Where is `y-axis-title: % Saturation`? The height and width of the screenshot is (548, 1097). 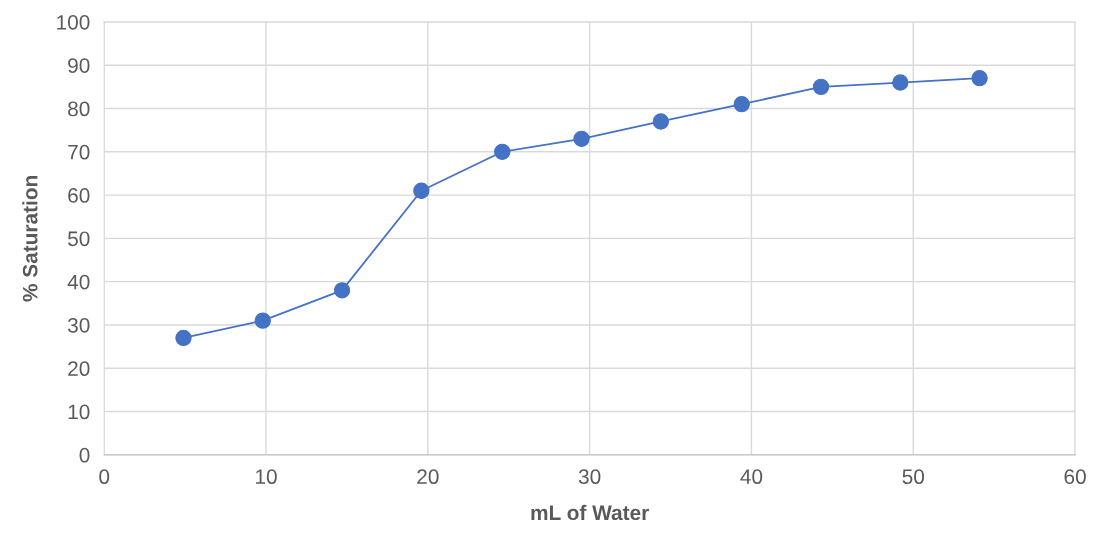
y-axis-title: % Saturation is located at coordinates (30, 239).